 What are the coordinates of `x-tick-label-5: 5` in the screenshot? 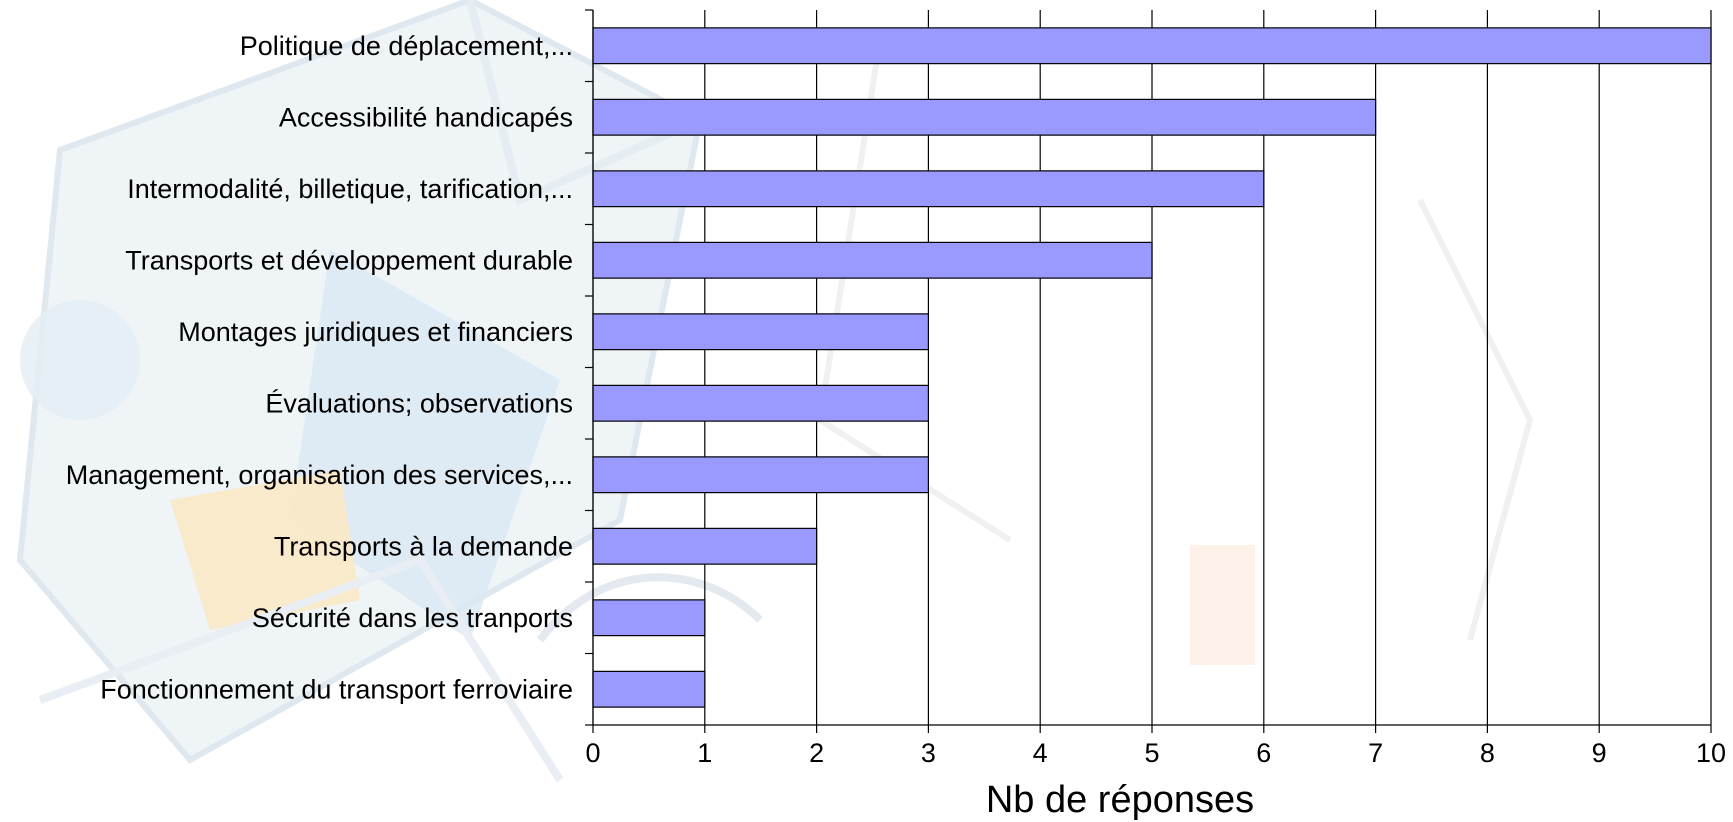 It's located at (1151, 753).